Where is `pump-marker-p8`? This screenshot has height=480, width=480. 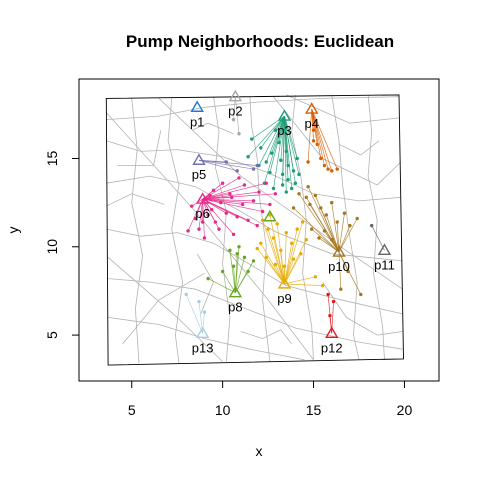 pump-marker-p8 is located at coordinates (235, 291).